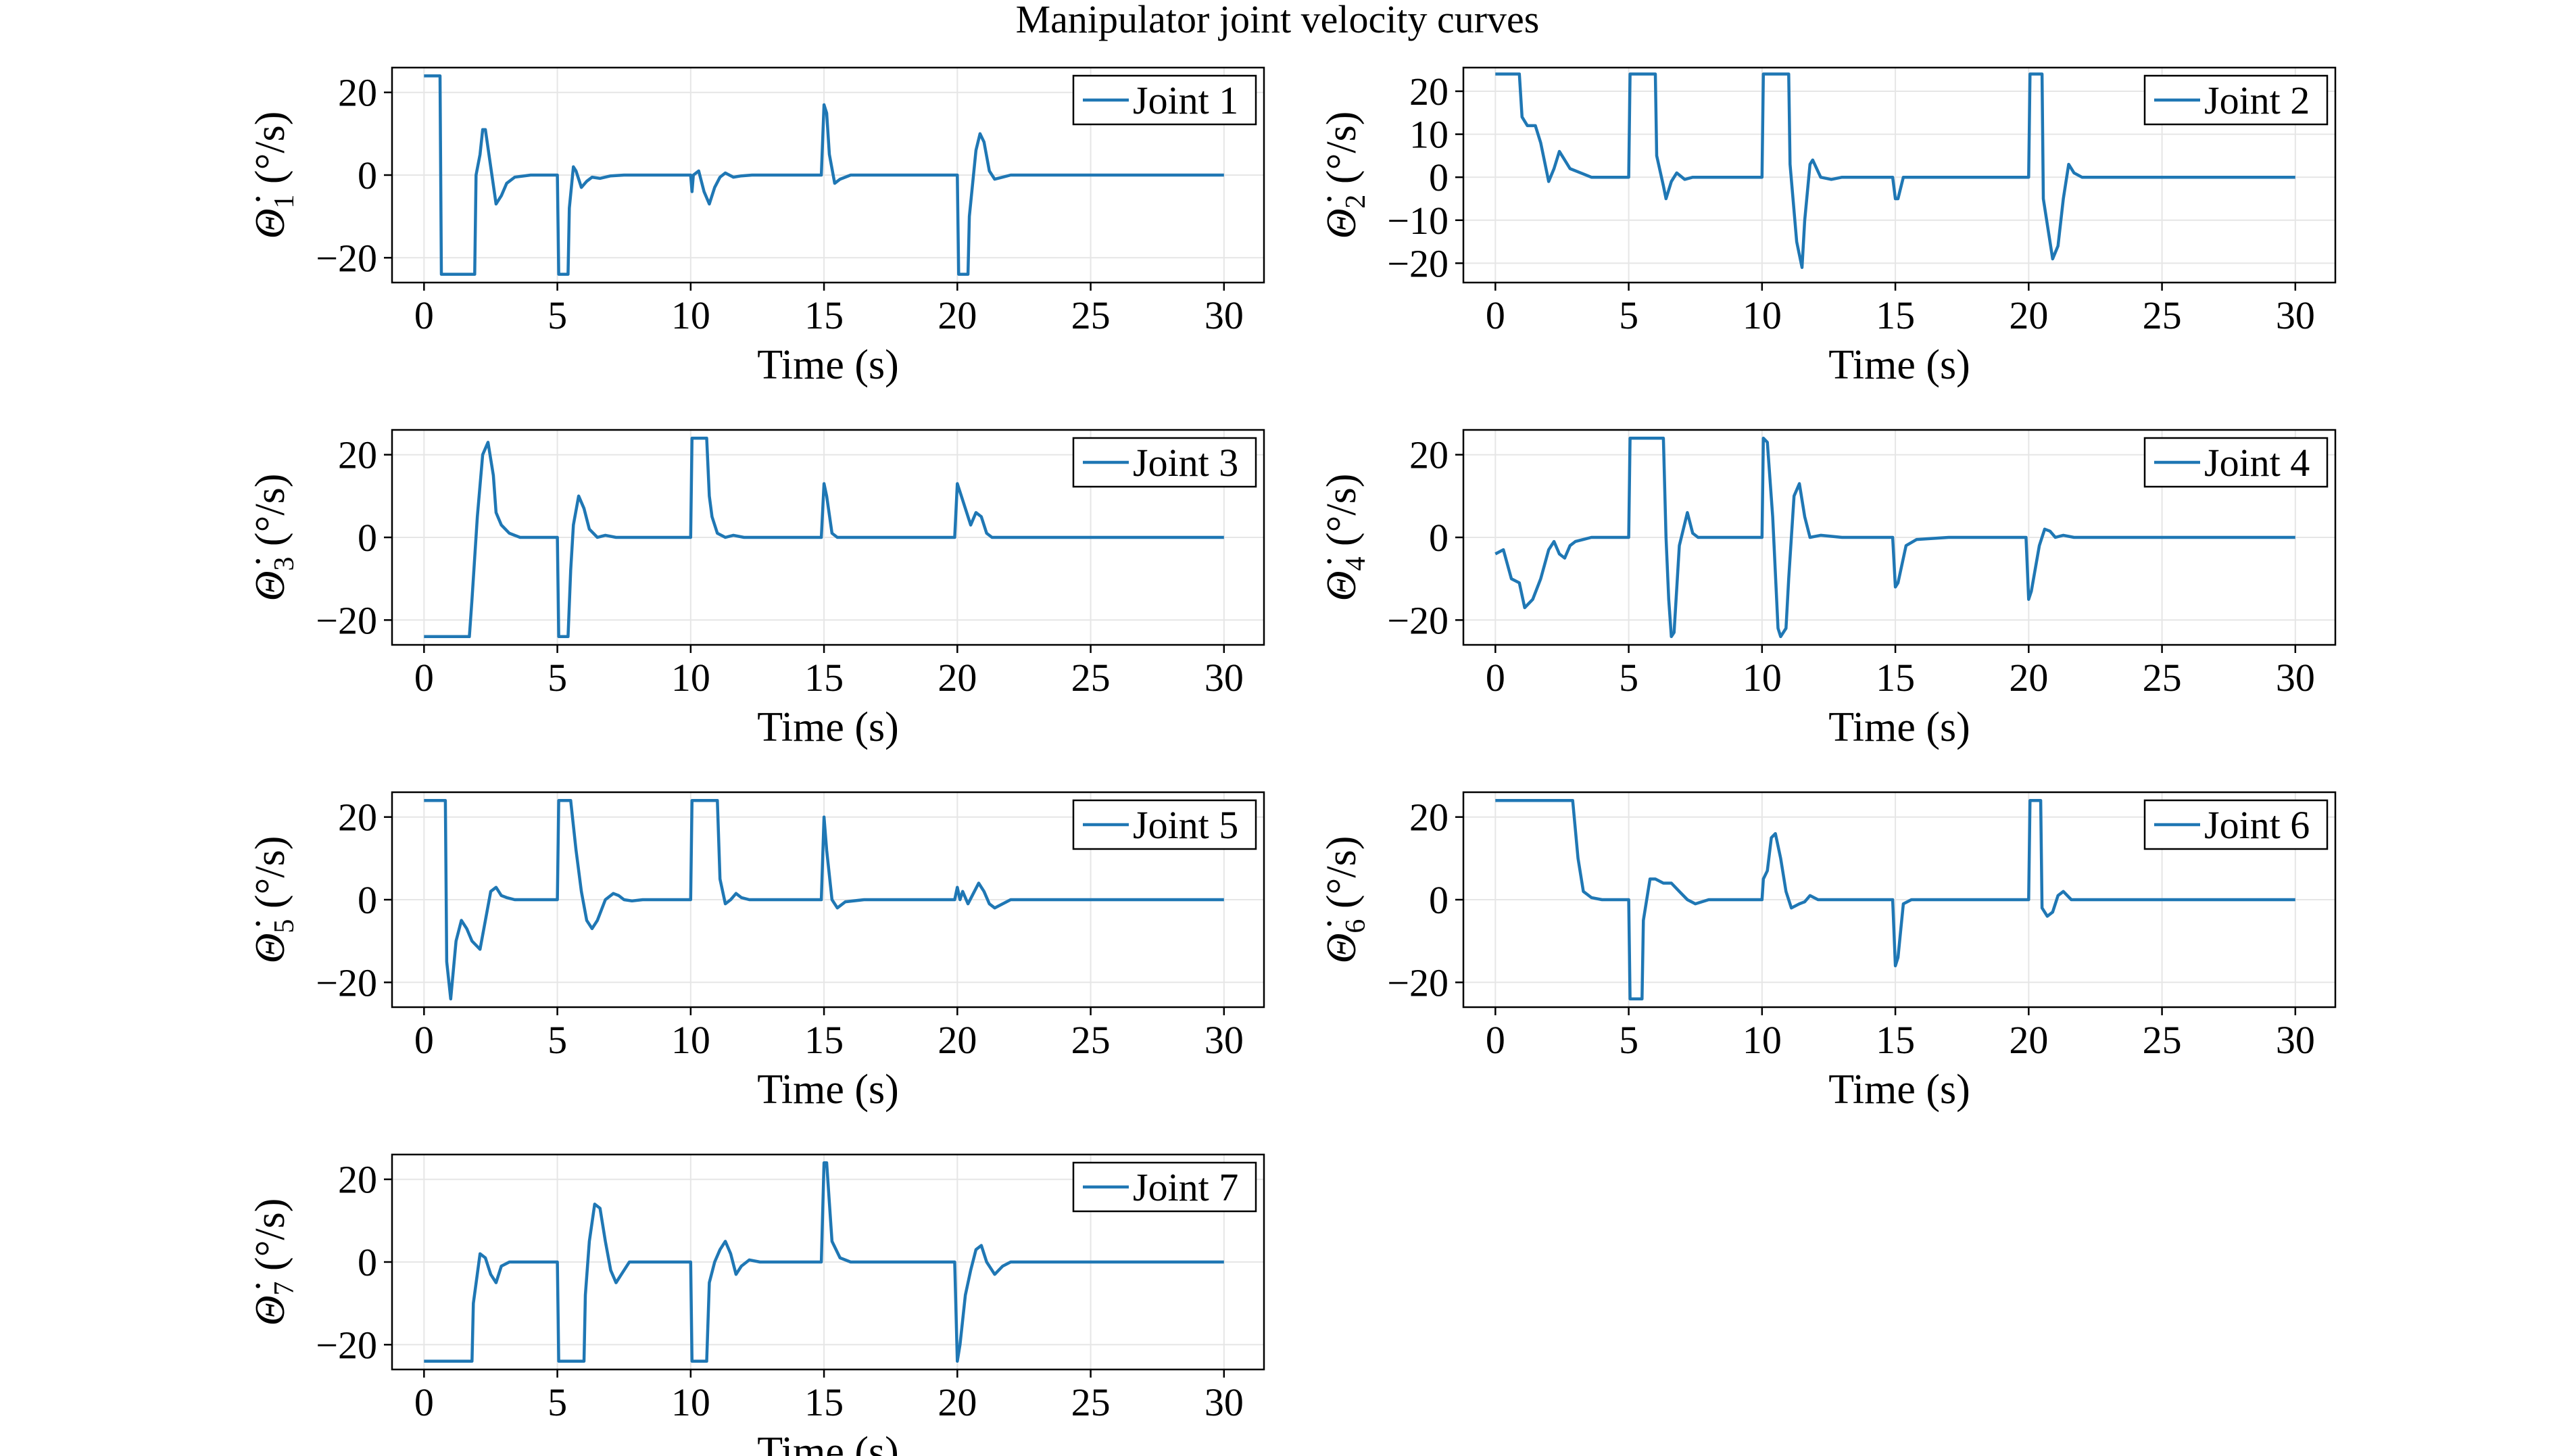 The width and height of the screenshot is (2555, 1456). What do you see at coordinates (1185, 825) in the screenshot?
I see `legend-label: Joint 5` at bounding box center [1185, 825].